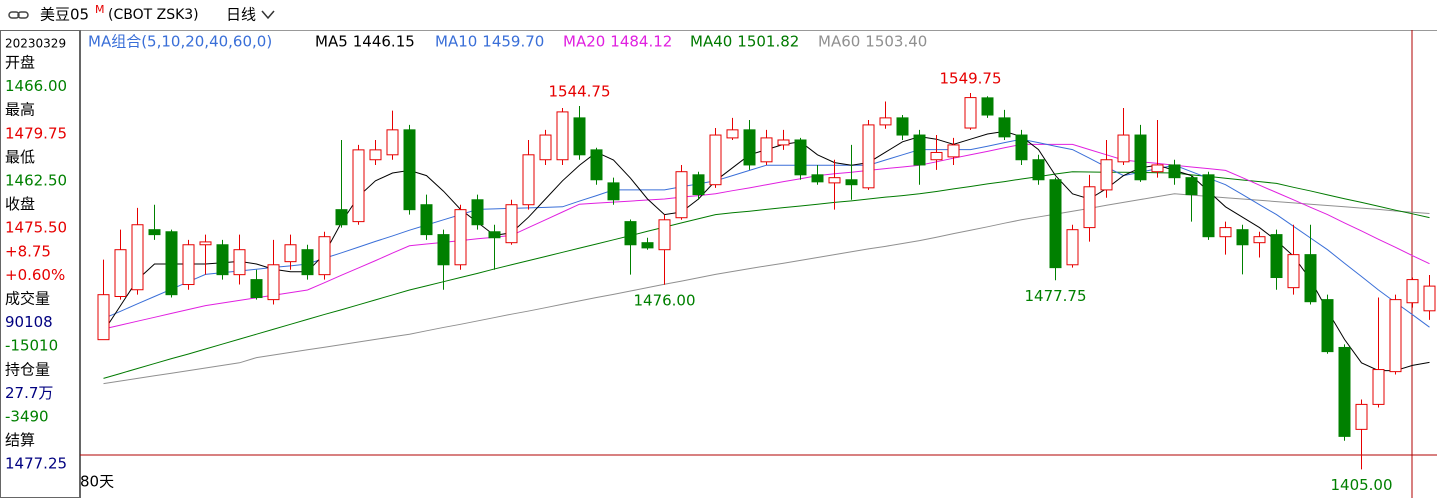 The width and height of the screenshot is (1437, 498). I want to click on info-line: 结算, so click(20, 440).